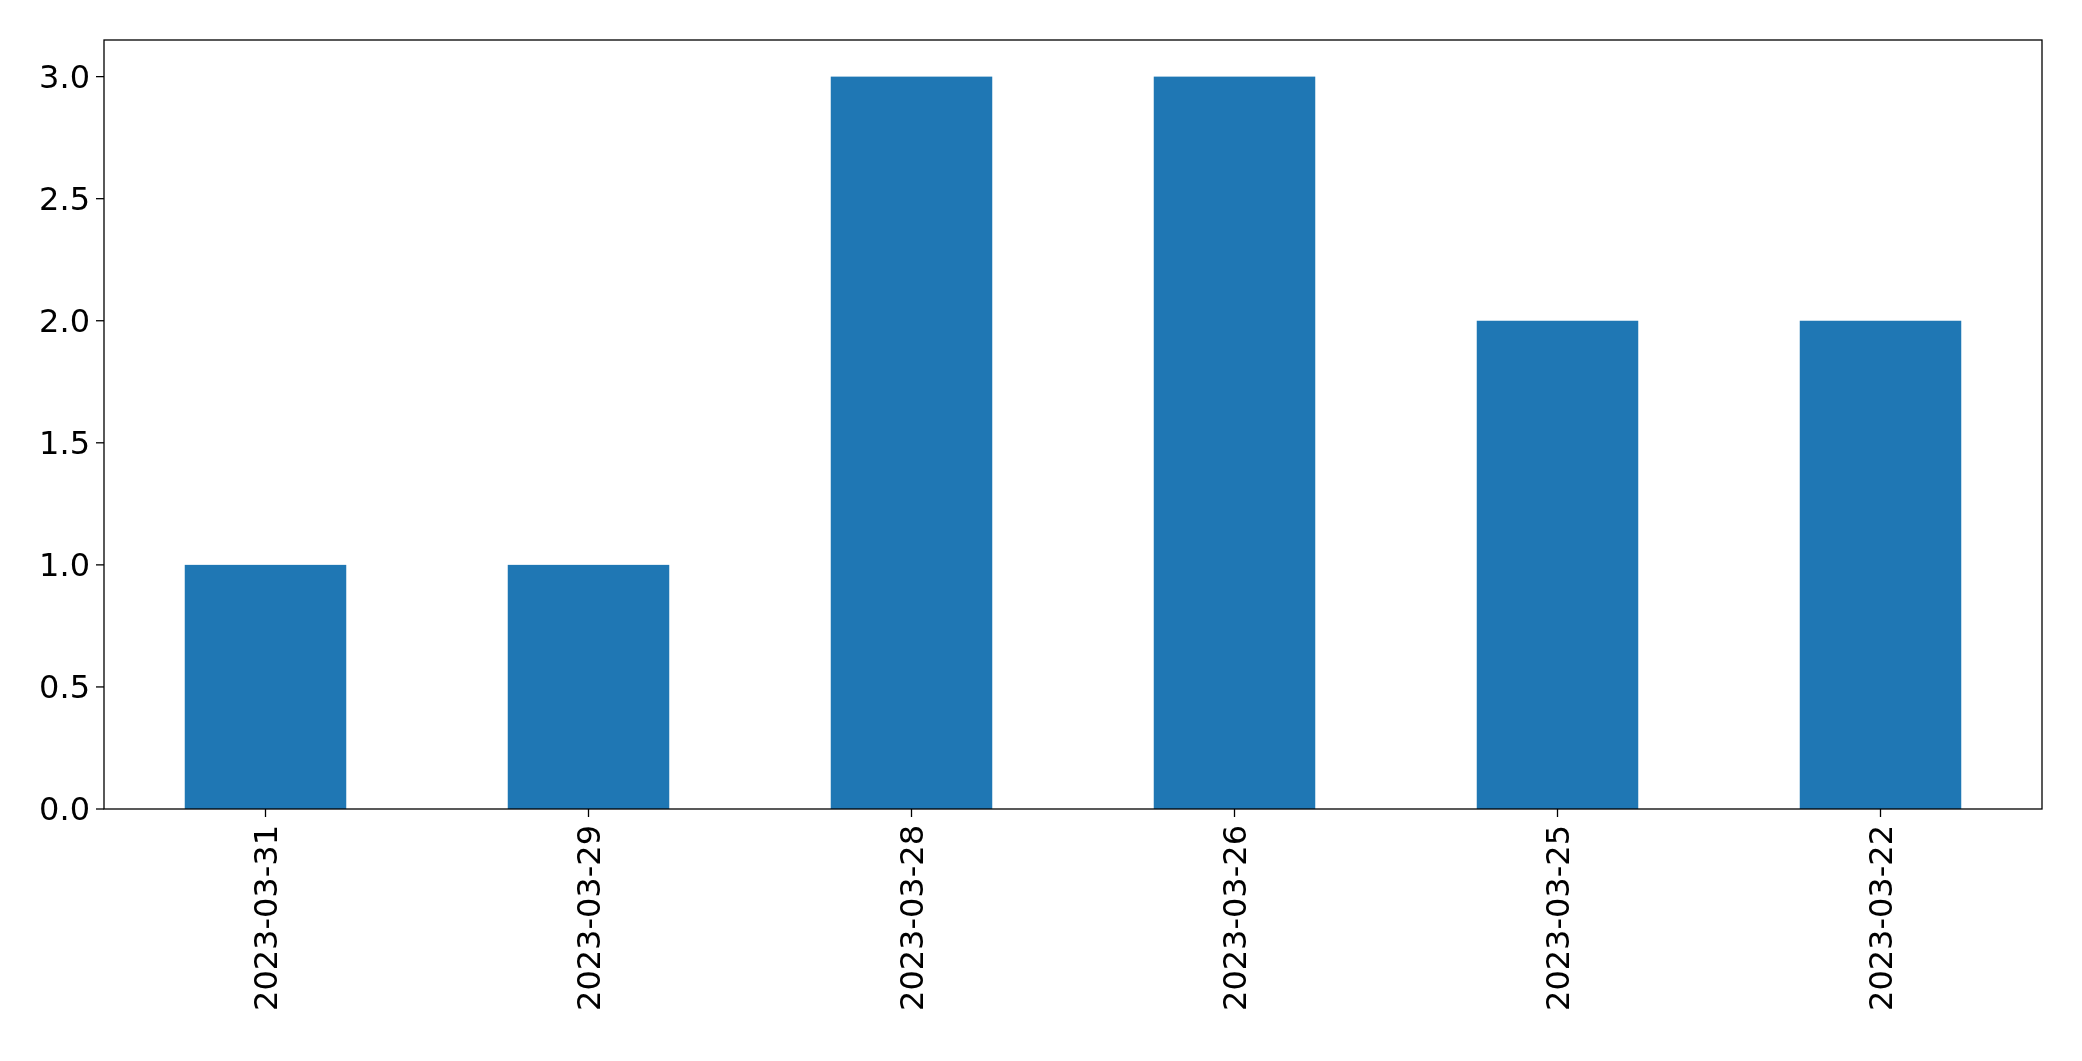 This screenshot has width=2082, height=1061. Describe the element at coordinates (911, 918) in the screenshot. I see `x-tick-label: 2023-03-28` at that location.